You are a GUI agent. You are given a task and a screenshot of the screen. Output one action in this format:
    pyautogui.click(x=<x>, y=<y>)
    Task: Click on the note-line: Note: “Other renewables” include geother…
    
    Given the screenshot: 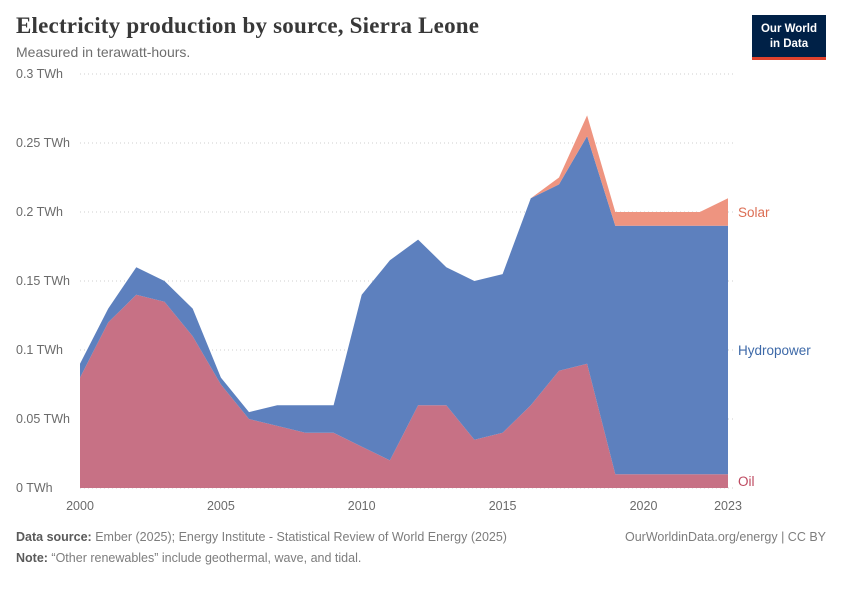 What is the action you would take?
    pyautogui.click(x=261, y=558)
    